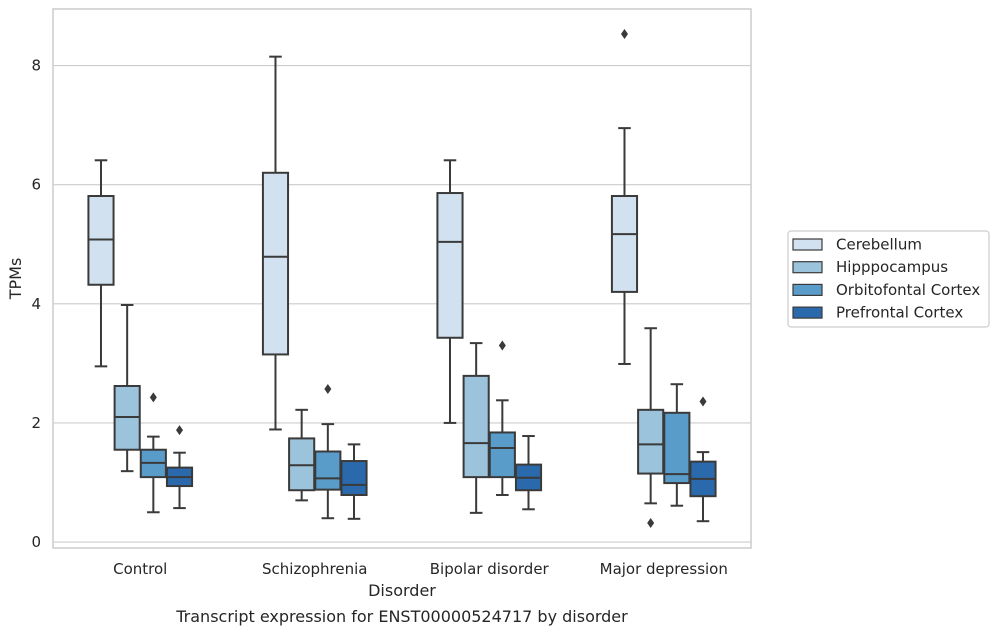 This screenshot has width=999, height=634. I want to click on y-tick-label: 2, so click(36, 423).